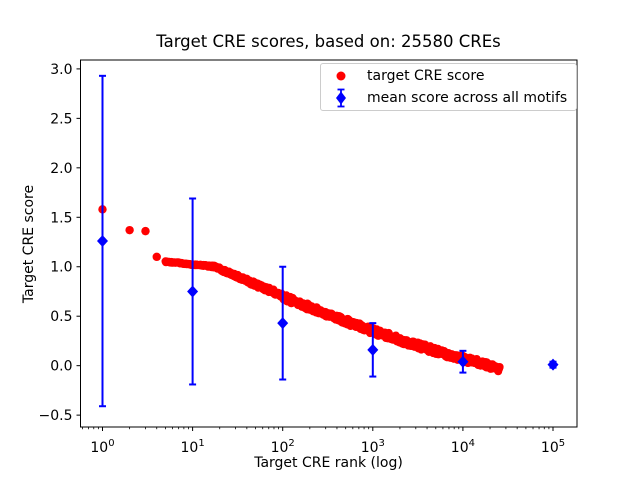 The image size is (640, 480). What do you see at coordinates (61, 317) in the screenshot?
I see `y-tick-label: 0.5` at bounding box center [61, 317].